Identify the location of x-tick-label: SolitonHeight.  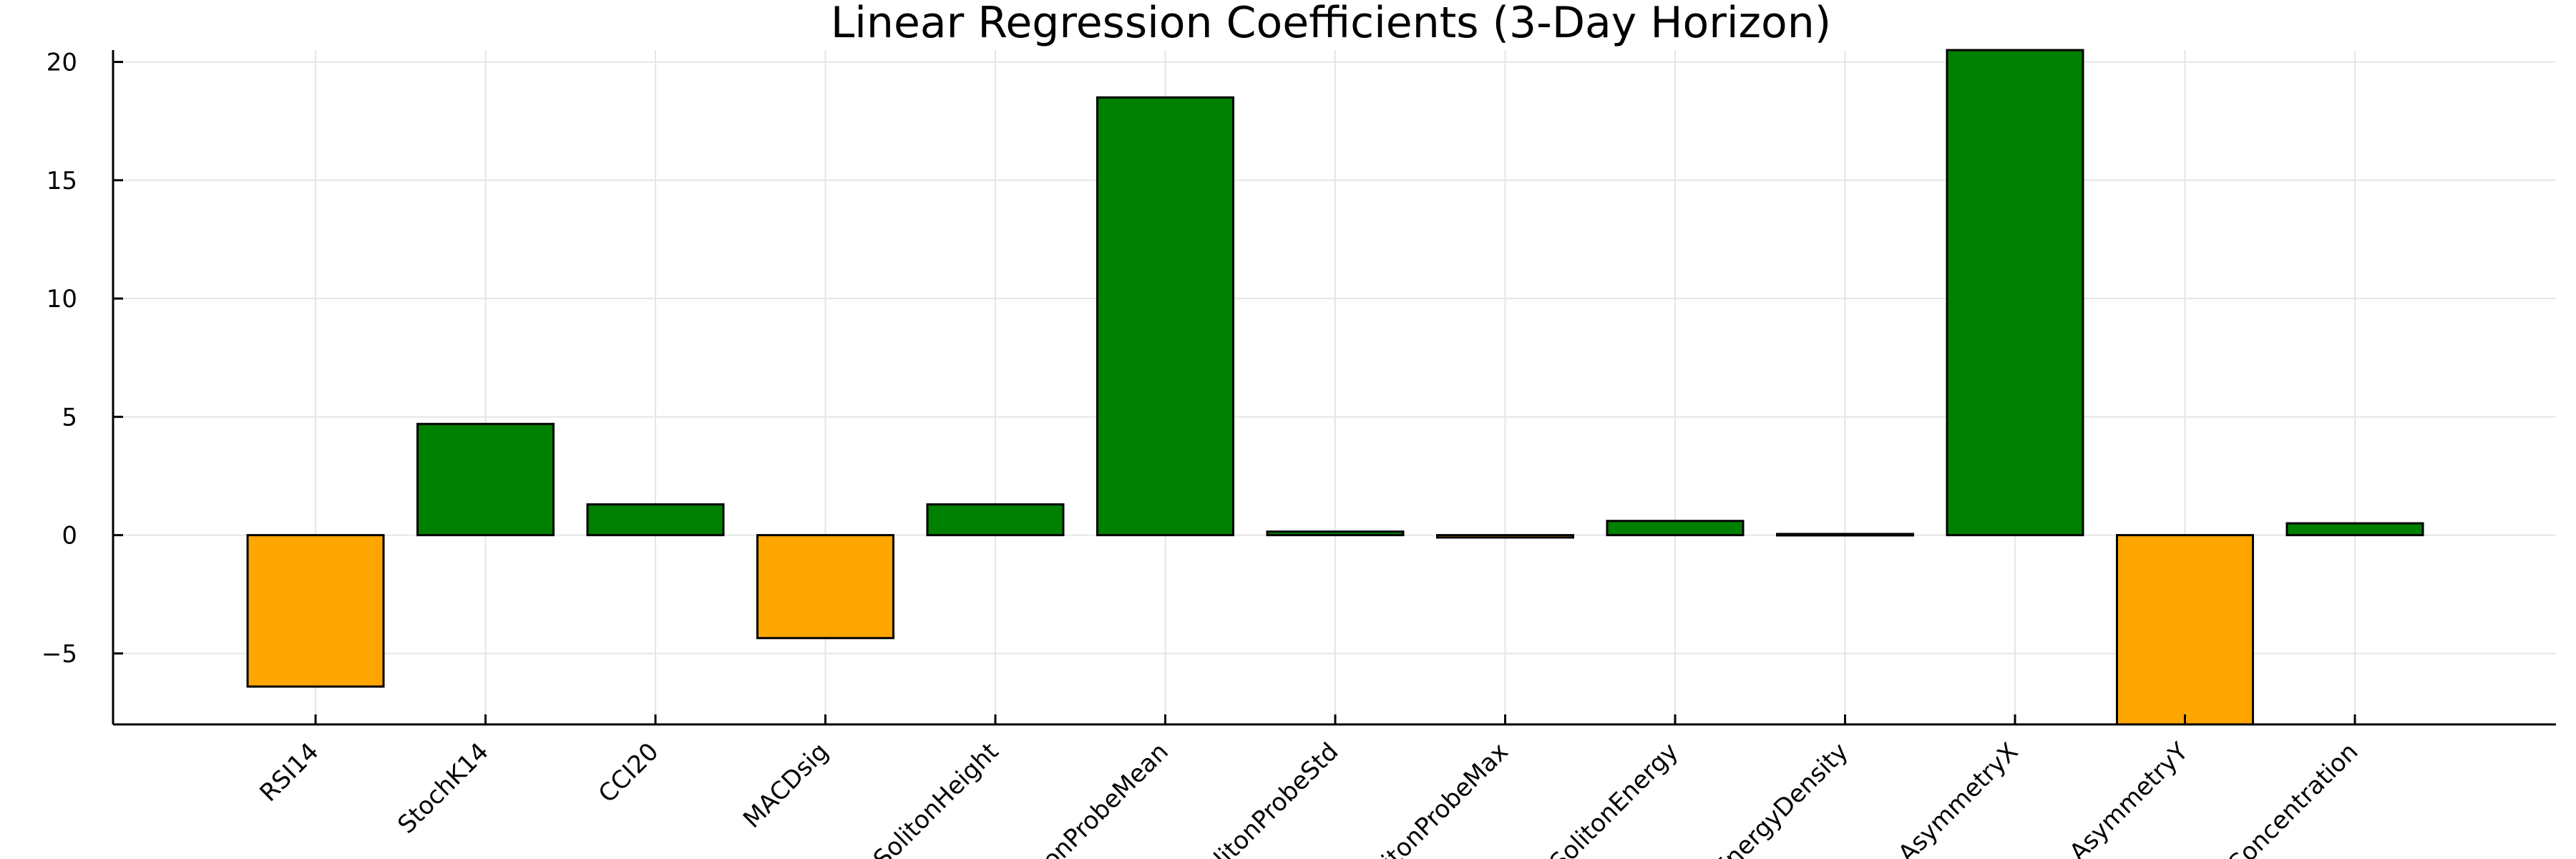
(936, 798).